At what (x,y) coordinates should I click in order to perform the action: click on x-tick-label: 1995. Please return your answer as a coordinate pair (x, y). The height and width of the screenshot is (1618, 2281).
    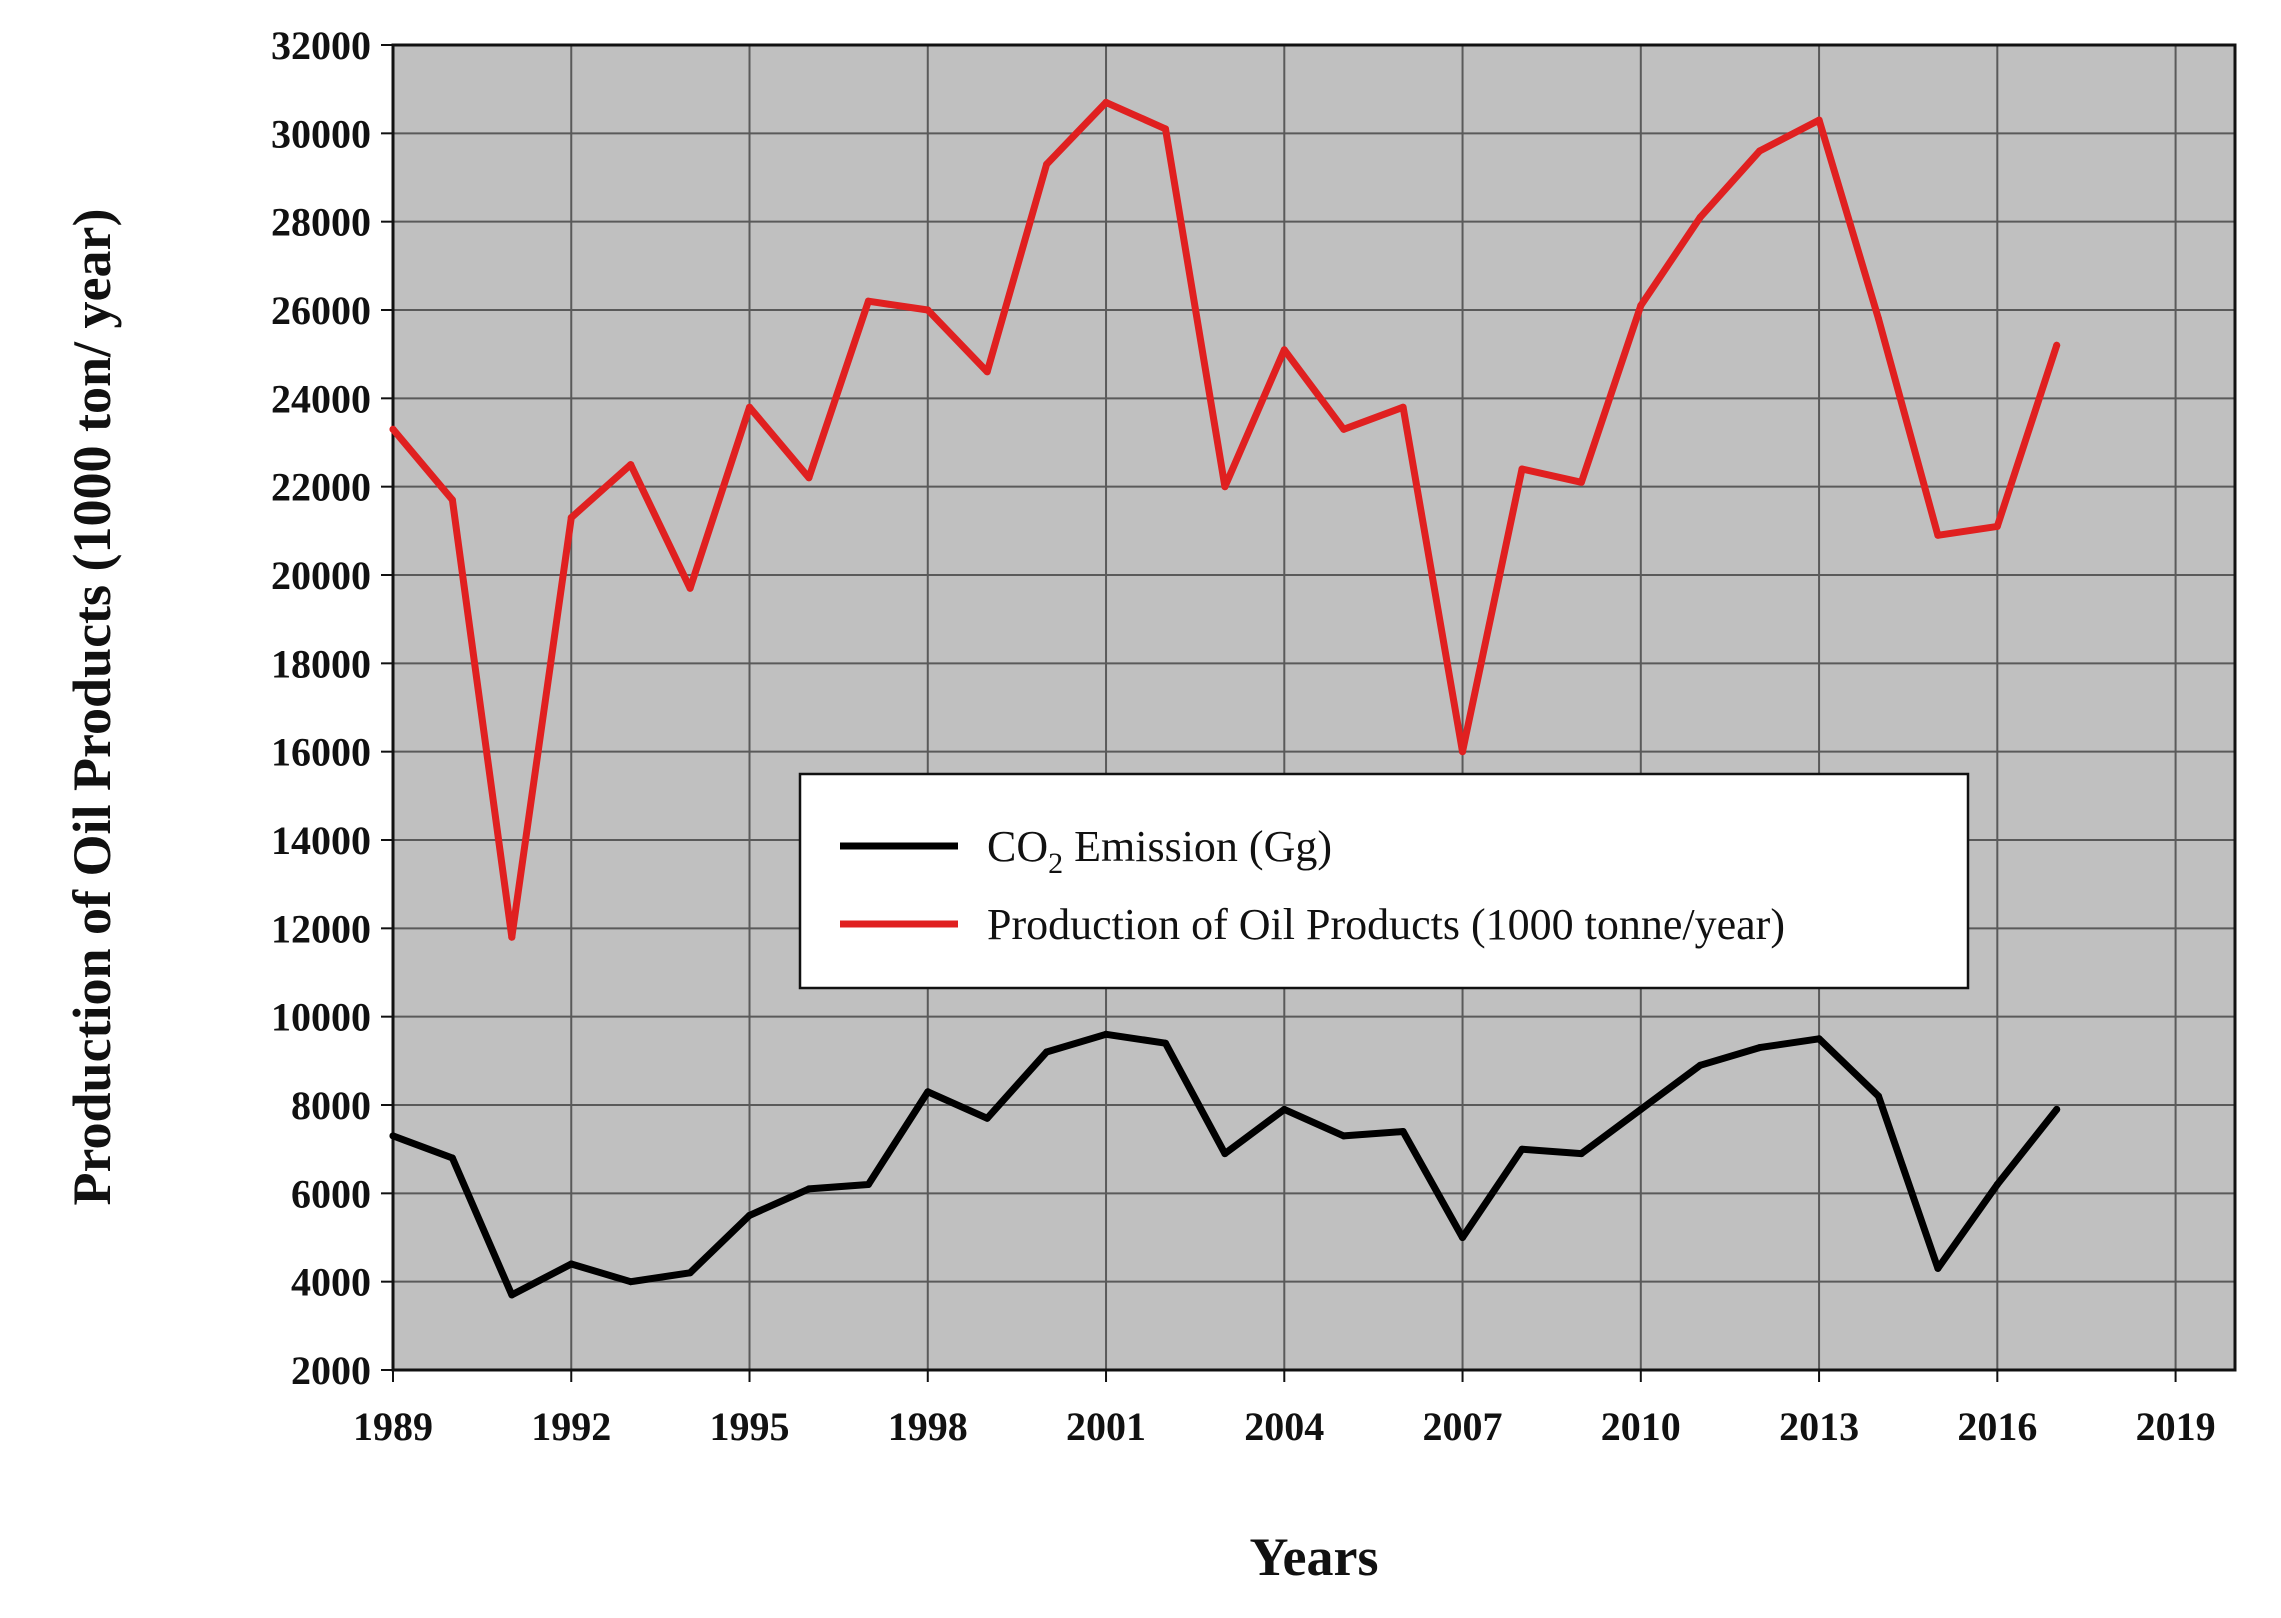
    Looking at the image, I should click on (750, 1426).